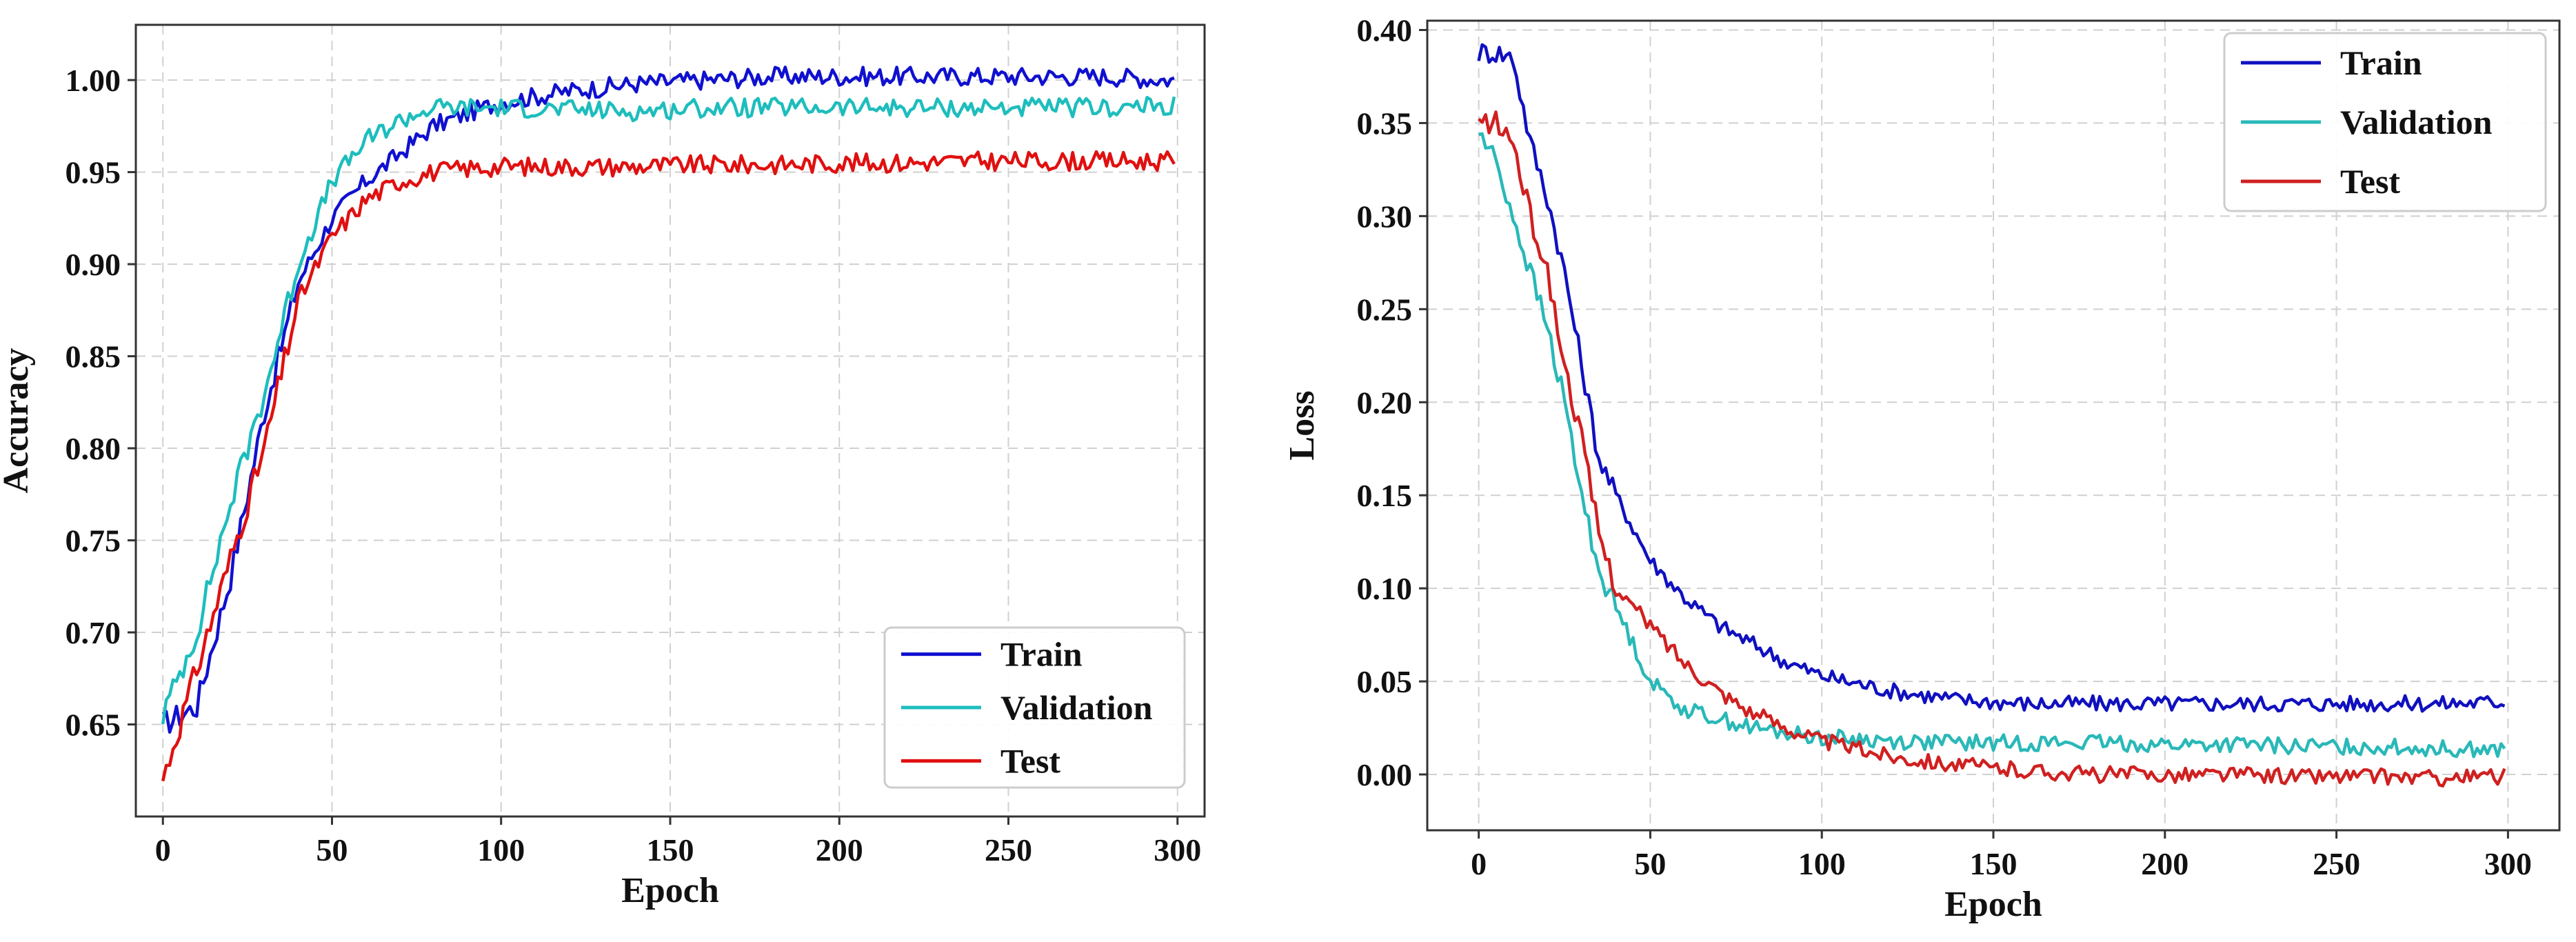 The height and width of the screenshot is (942, 2576). I want to click on y-tick-label: 0.85, so click(93, 356).